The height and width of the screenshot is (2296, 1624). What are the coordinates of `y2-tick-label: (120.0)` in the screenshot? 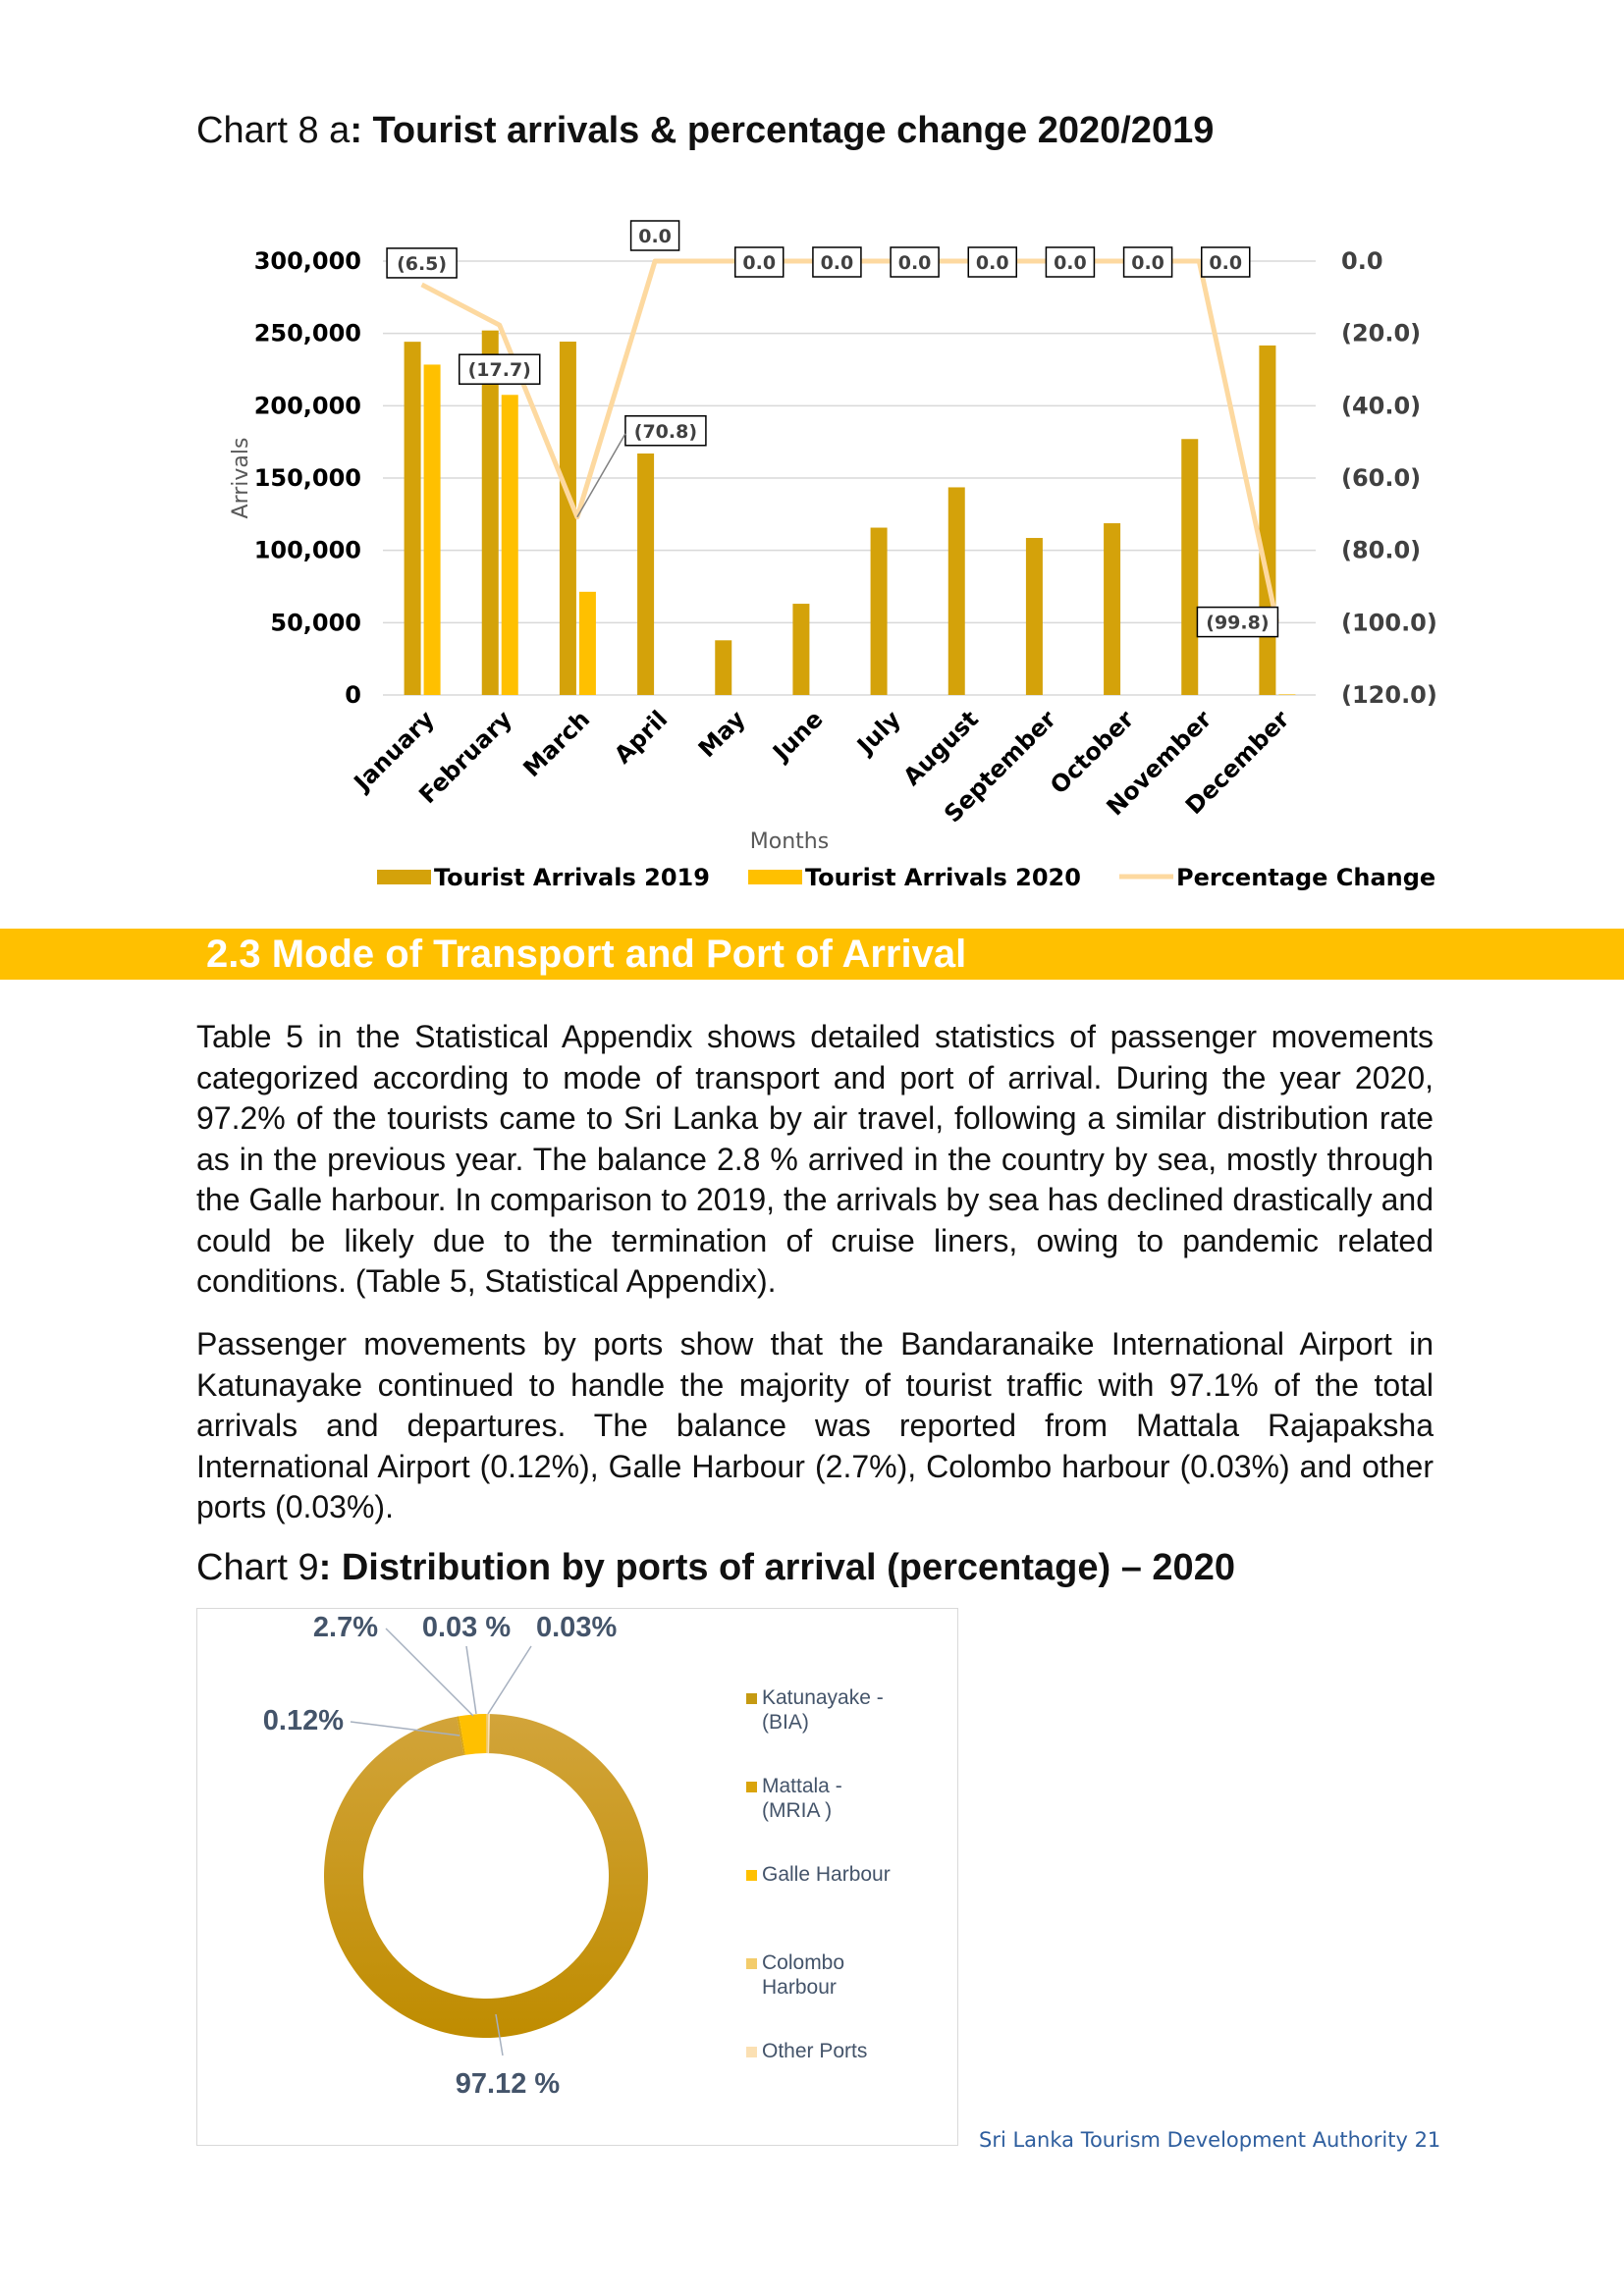 It's located at (1389, 695).